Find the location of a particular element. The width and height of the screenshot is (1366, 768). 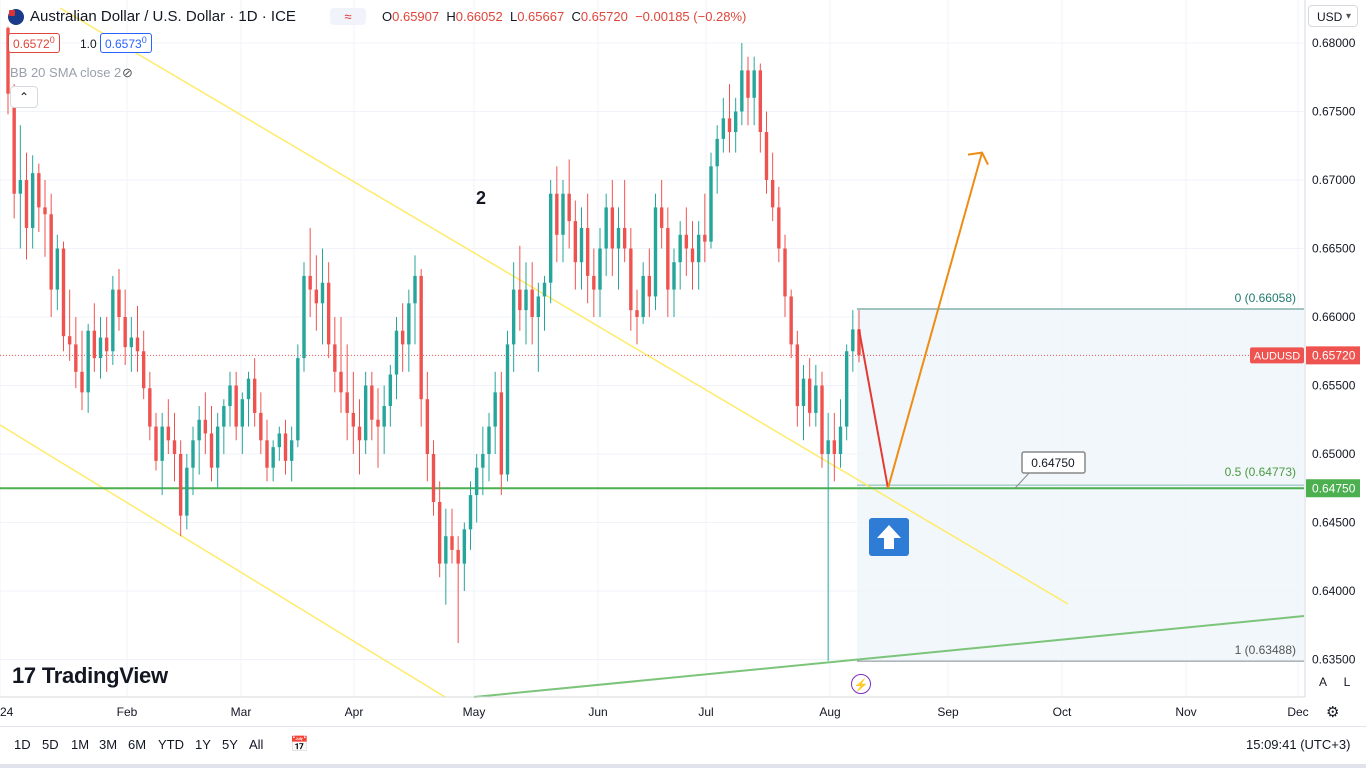

range-1y: 1Y is located at coordinates (203, 744).